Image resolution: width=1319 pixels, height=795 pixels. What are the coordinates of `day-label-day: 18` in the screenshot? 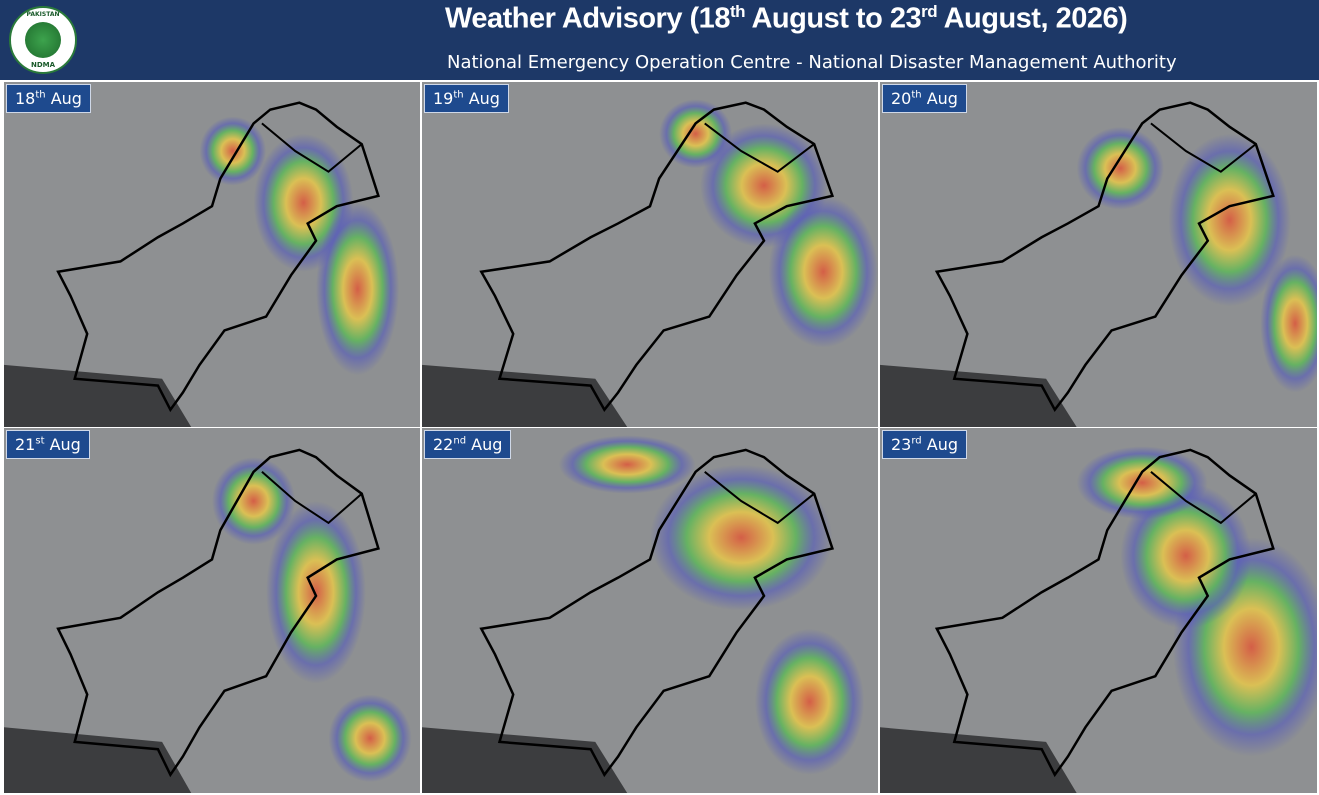 It's located at (25, 98).